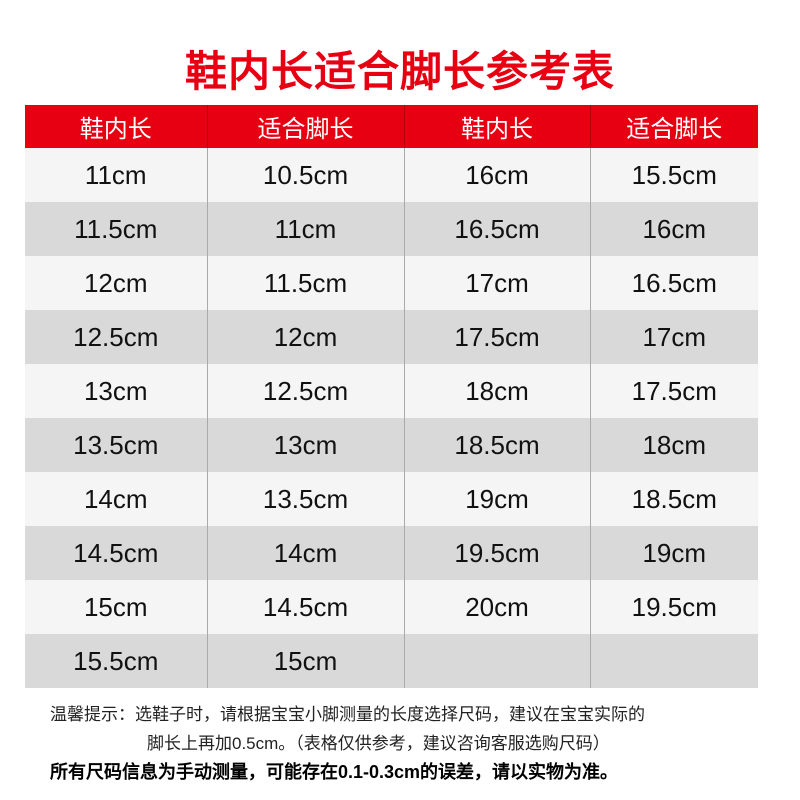 This screenshot has width=800, height=800. I want to click on table-row: 11.5cm 11cm 16.5cm 16cm, so click(391, 229).